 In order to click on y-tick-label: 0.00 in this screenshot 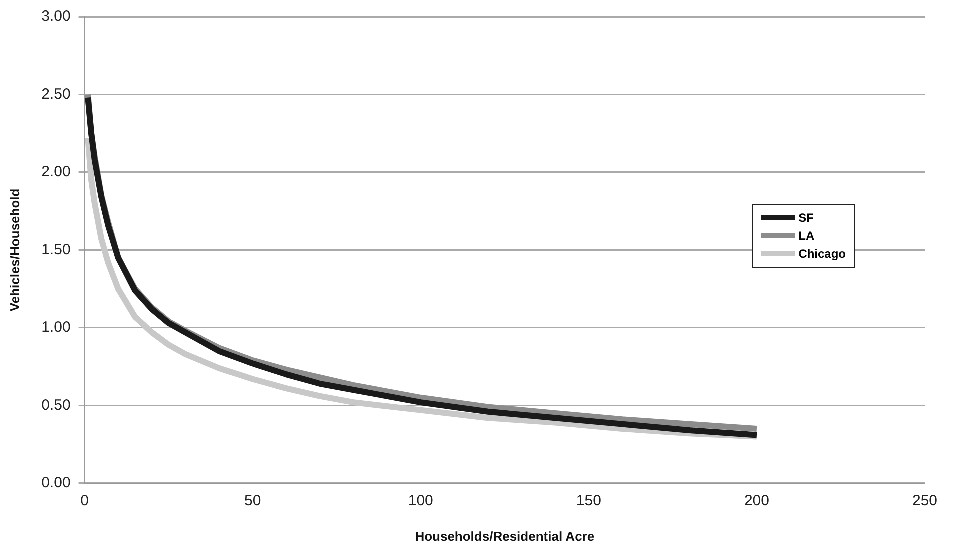, I will do `click(56, 483)`.